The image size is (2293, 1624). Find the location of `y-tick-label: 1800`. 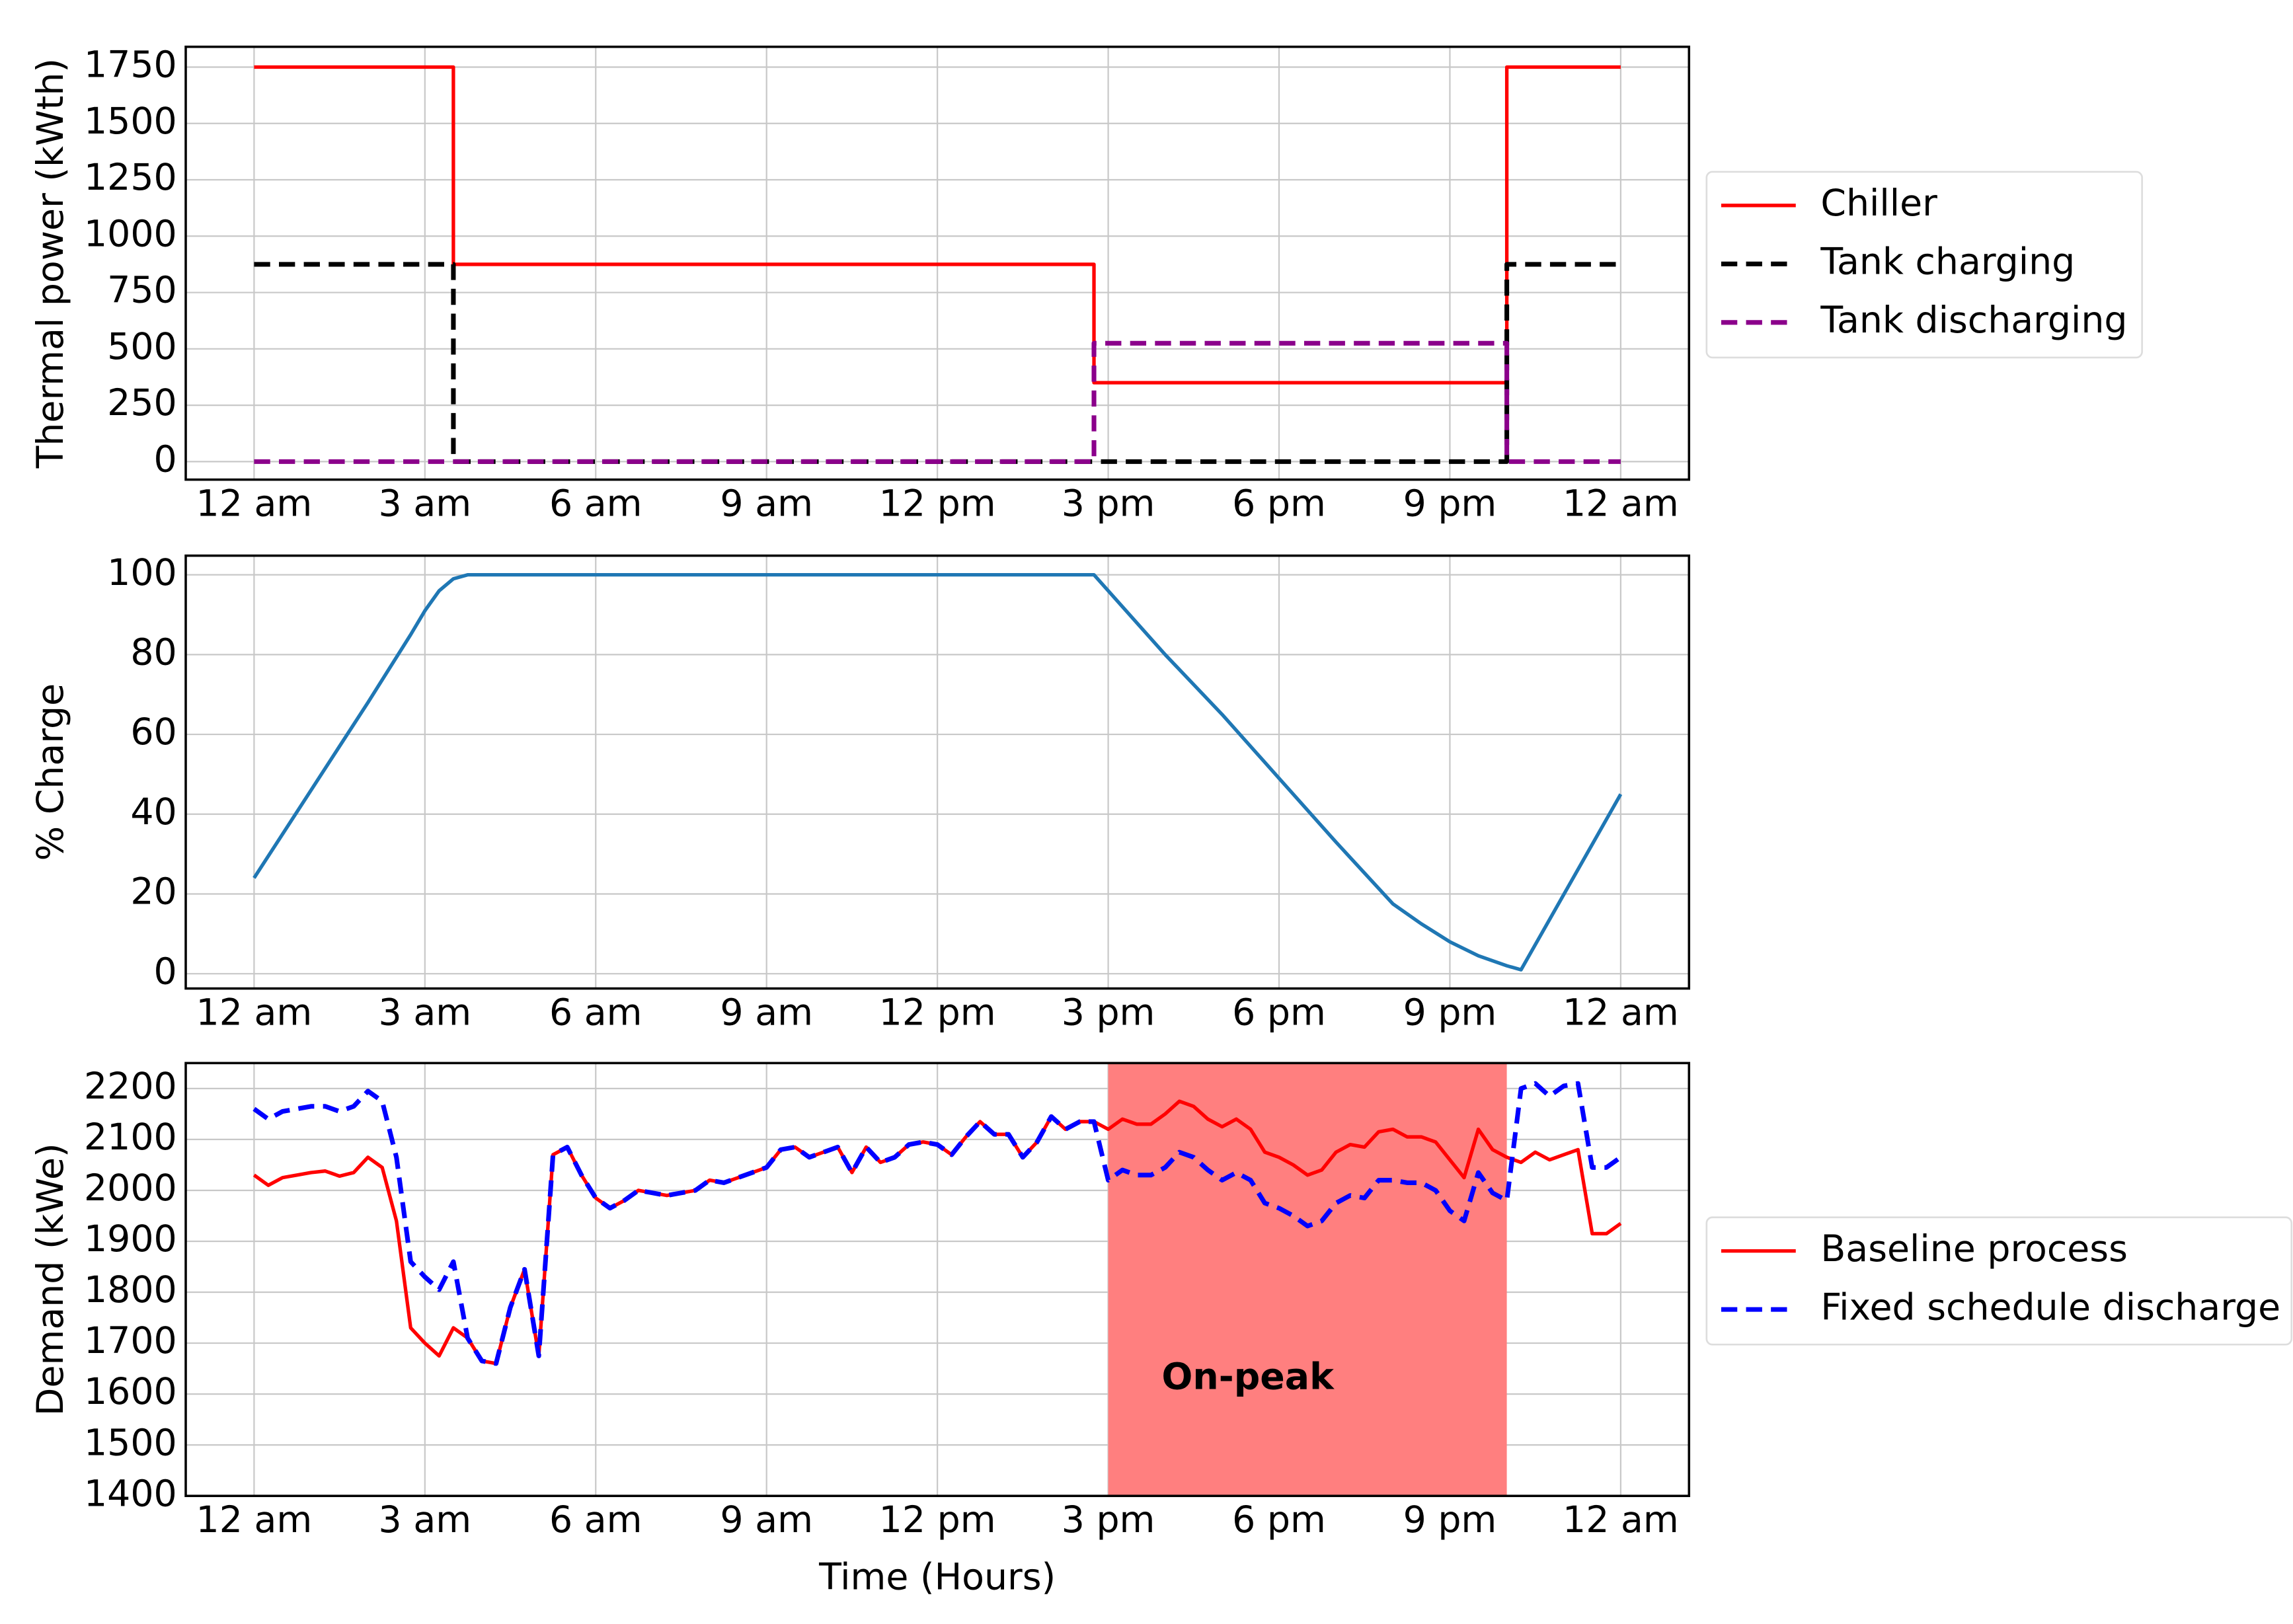

y-tick-label: 1800 is located at coordinates (130, 1290).